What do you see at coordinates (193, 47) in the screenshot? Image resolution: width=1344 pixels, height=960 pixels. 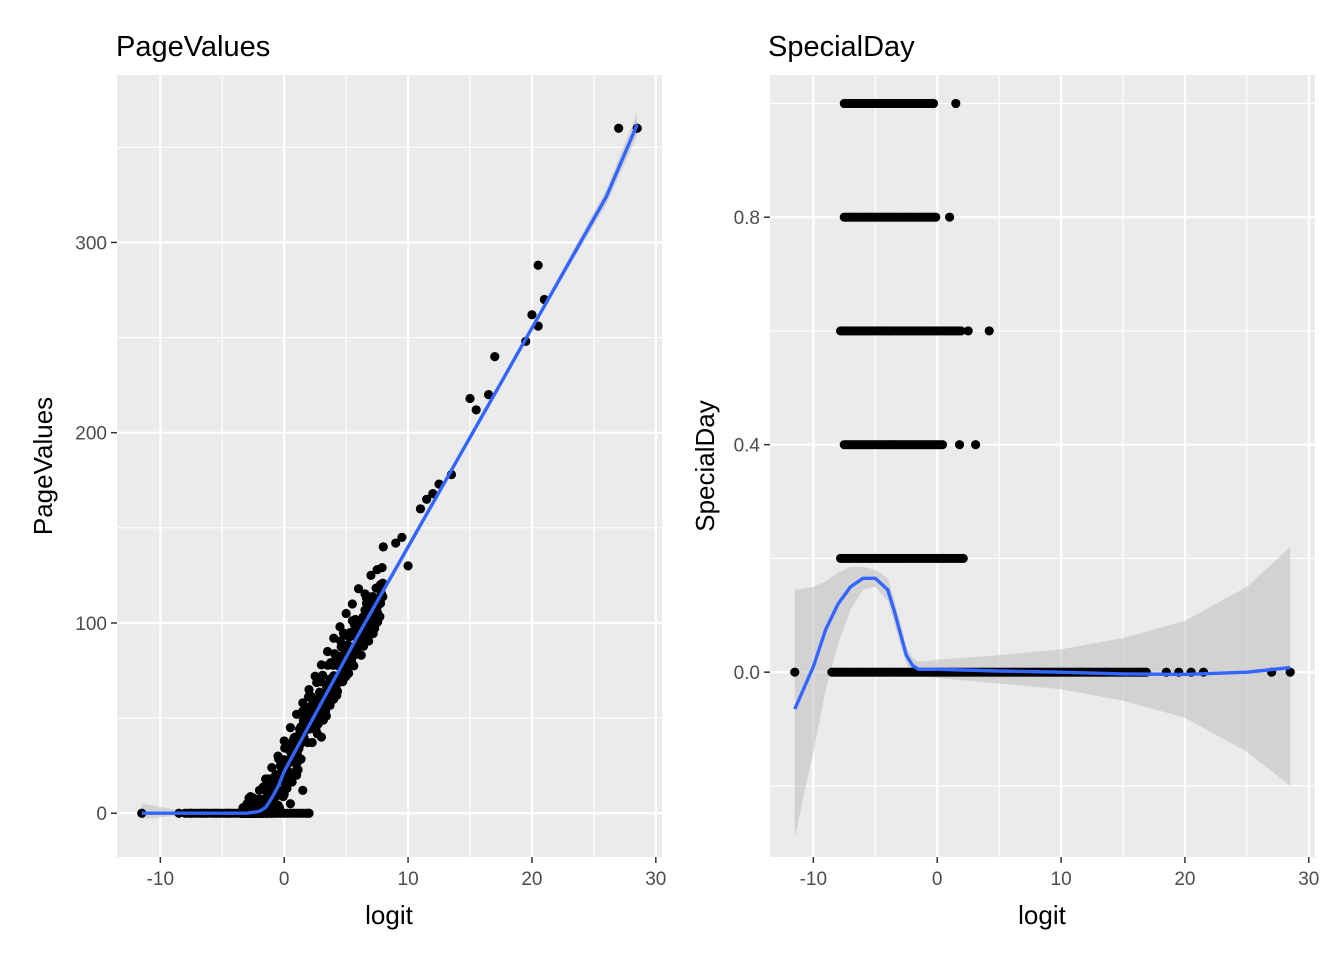 I see `pagevalues-title: PageValues` at bounding box center [193, 47].